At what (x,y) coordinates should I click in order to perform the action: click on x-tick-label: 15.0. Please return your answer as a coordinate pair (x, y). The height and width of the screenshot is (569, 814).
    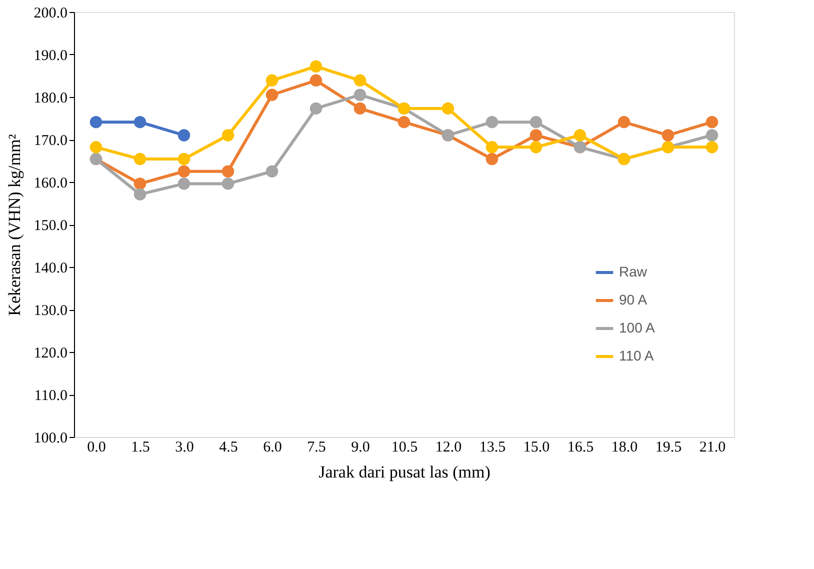
    Looking at the image, I should click on (536, 448).